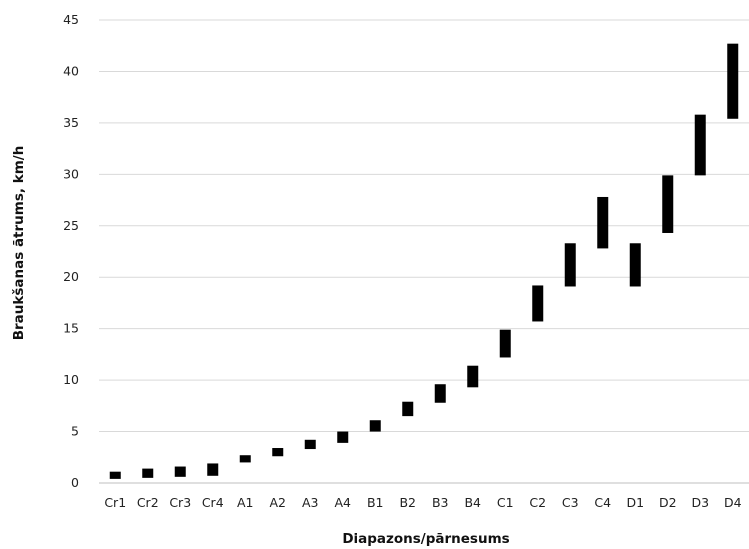 Image resolution: width=749 pixels, height=549 pixels. Describe the element at coordinates (213, 502) in the screenshot. I see `x-tick-label: Cr4` at that location.